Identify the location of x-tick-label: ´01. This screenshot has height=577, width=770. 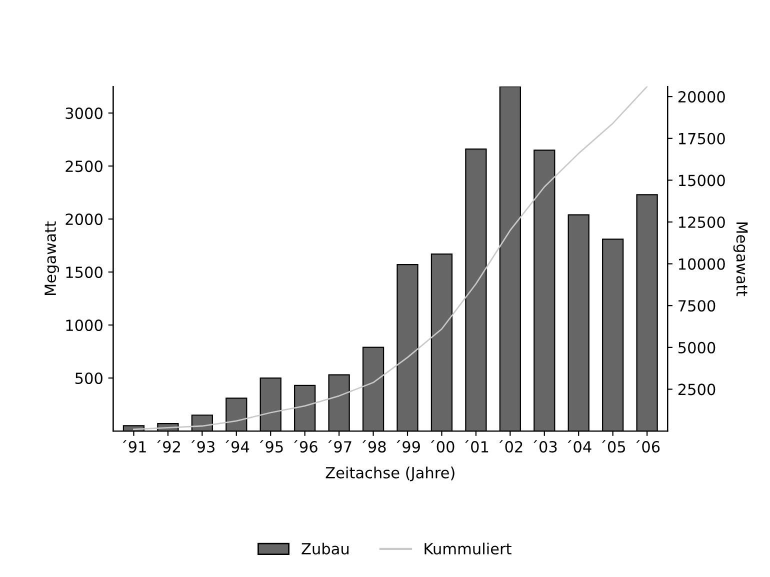
(476, 446).